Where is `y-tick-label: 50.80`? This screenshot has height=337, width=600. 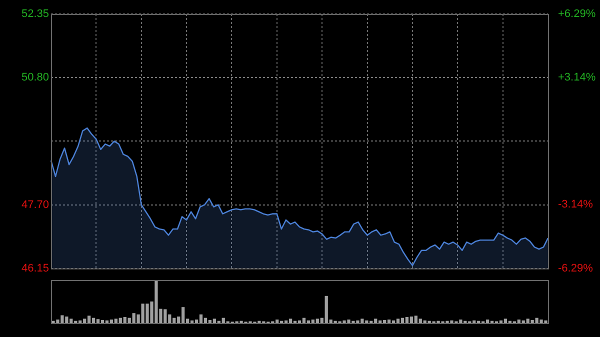
y-tick-label: 50.80 is located at coordinates (35, 78).